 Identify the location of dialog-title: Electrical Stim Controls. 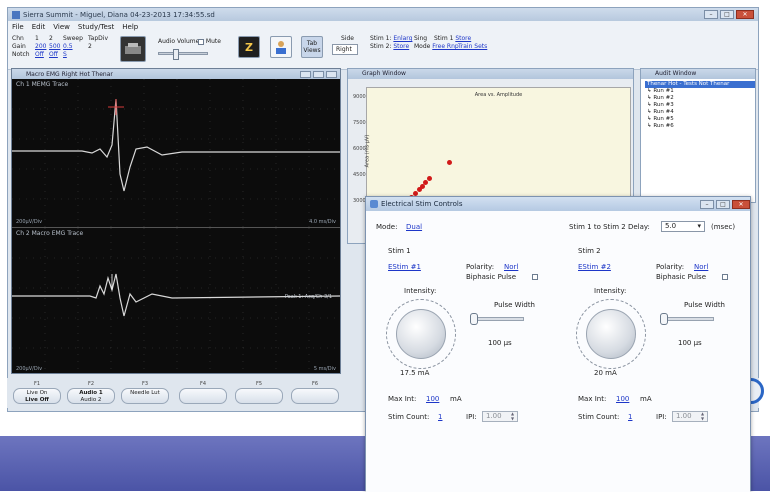
(422, 204).